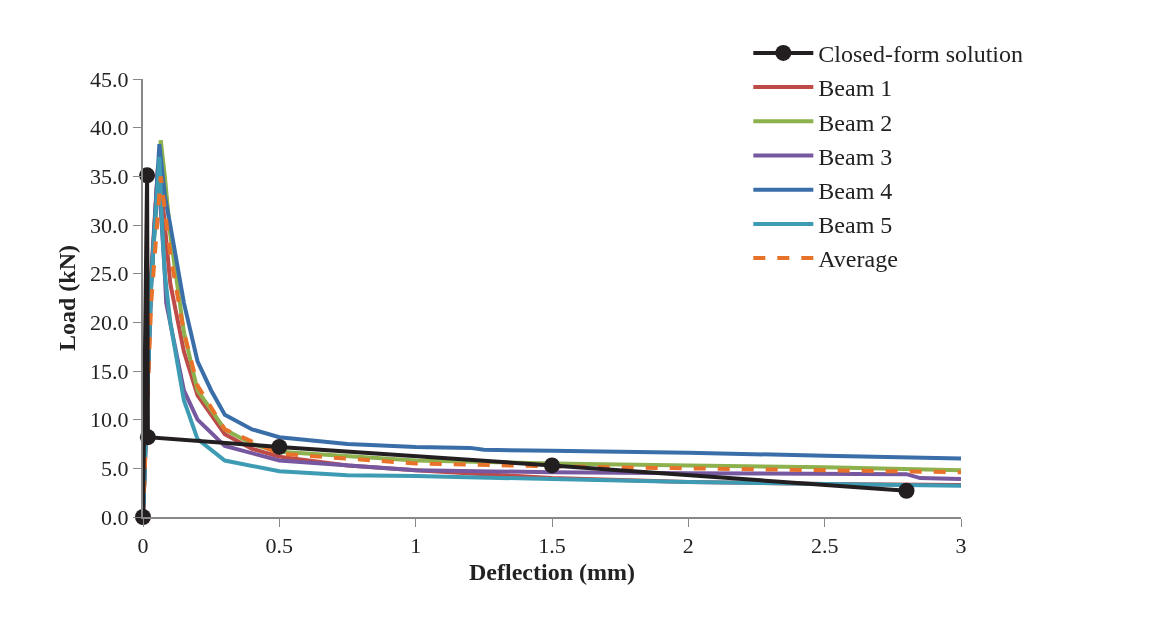  What do you see at coordinates (855, 88) in the screenshot?
I see `legend-label: Beam 1` at bounding box center [855, 88].